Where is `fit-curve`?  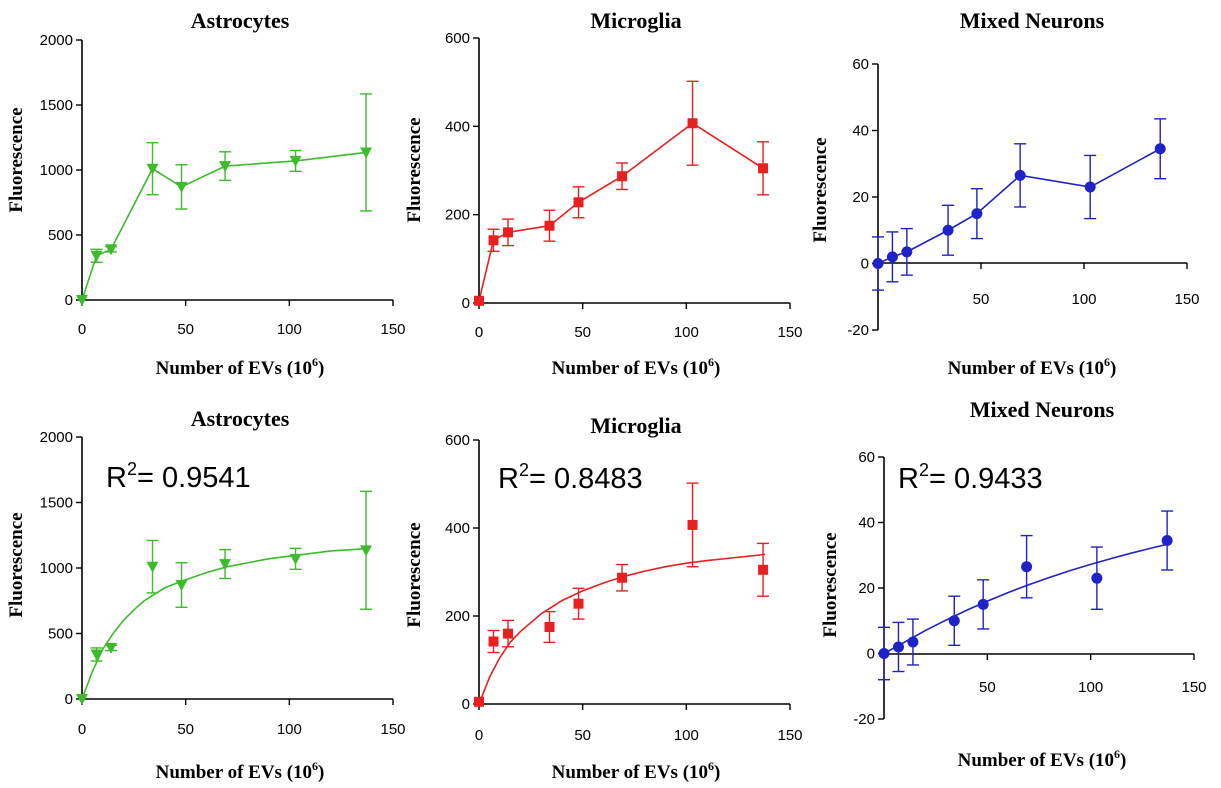
fit-curve is located at coordinates (225, 623).